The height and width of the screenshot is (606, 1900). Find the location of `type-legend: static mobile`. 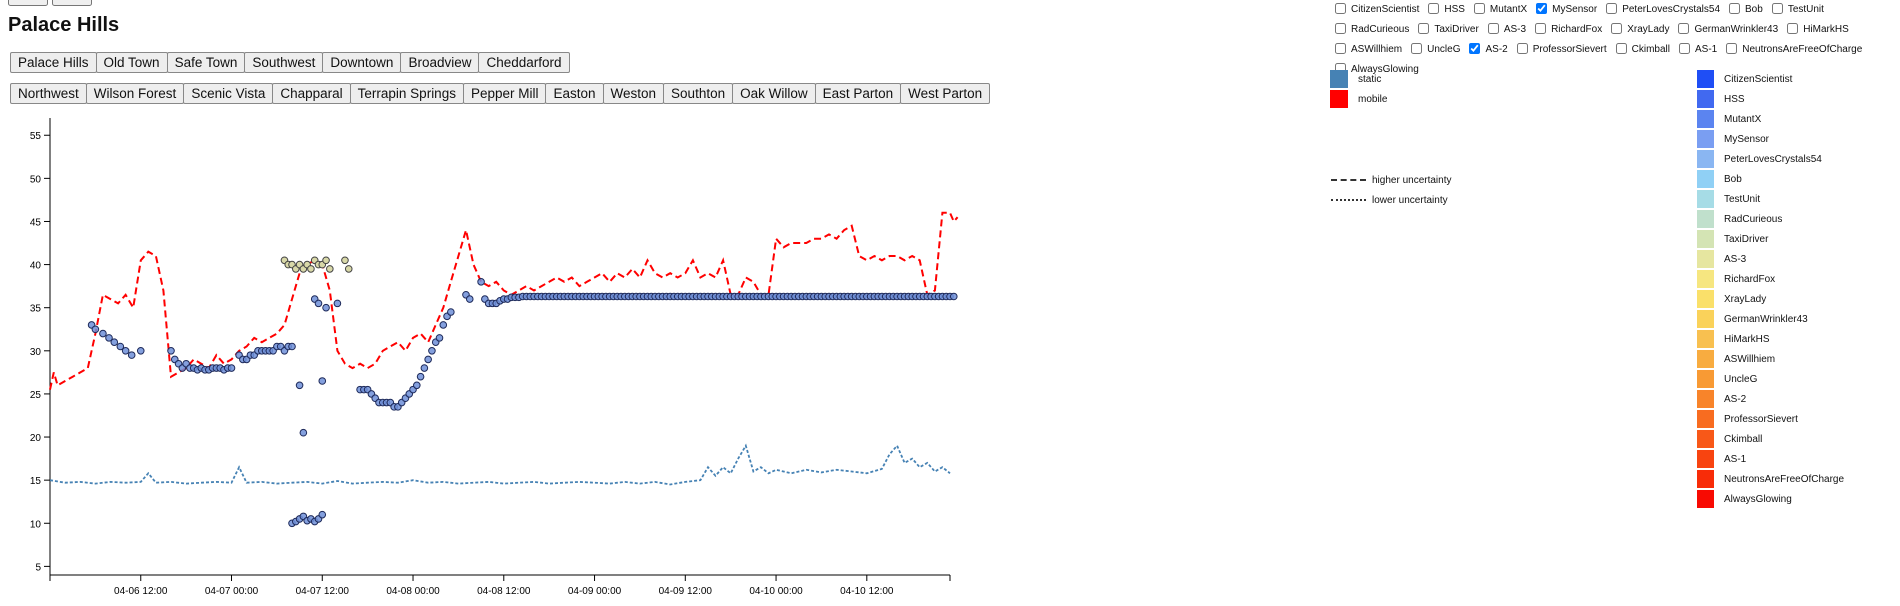

type-legend: static mobile is located at coordinates (1358, 89).